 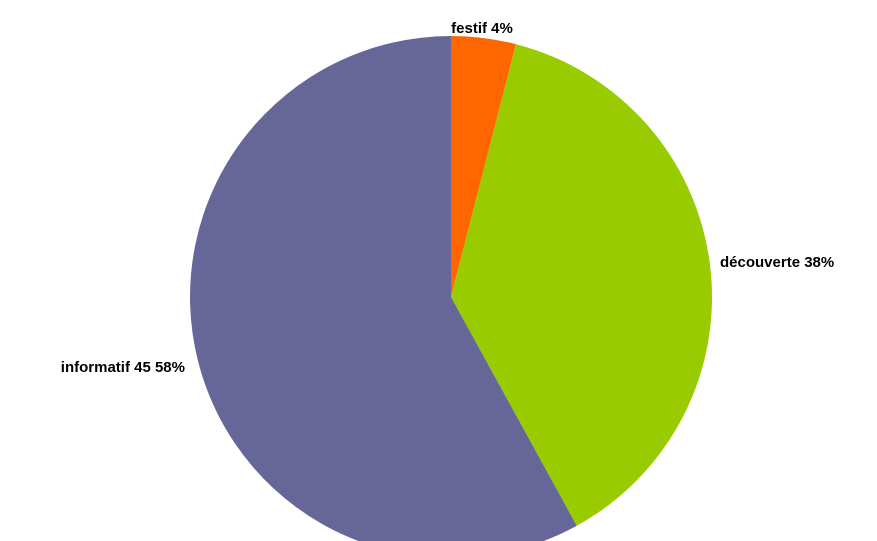 What do you see at coordinates (482, 28) in the screenshot?
I see `pie-label-festif: festif 4%` at bounding box center [482, 28].